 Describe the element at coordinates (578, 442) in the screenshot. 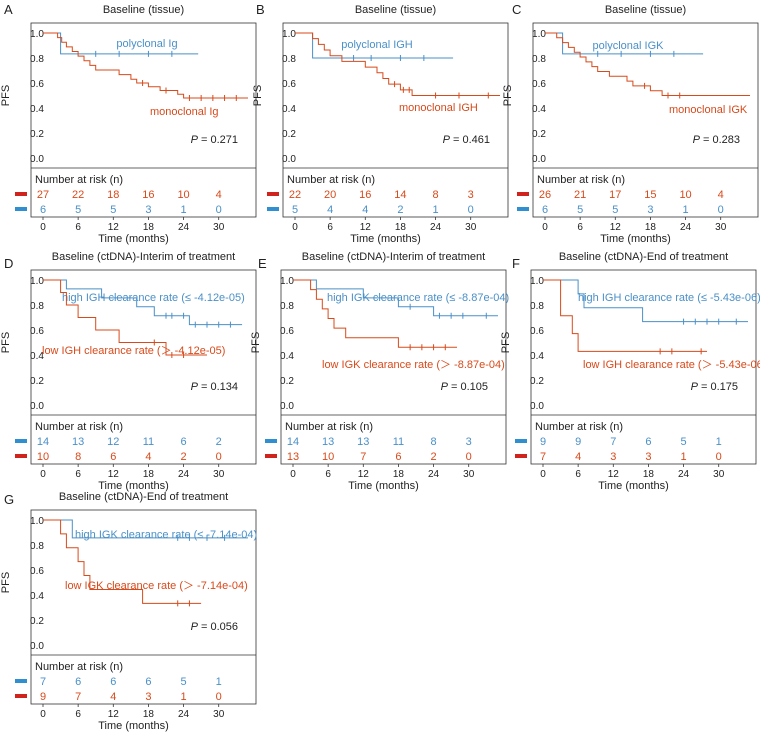

I see `risk-count: 9` at that location.